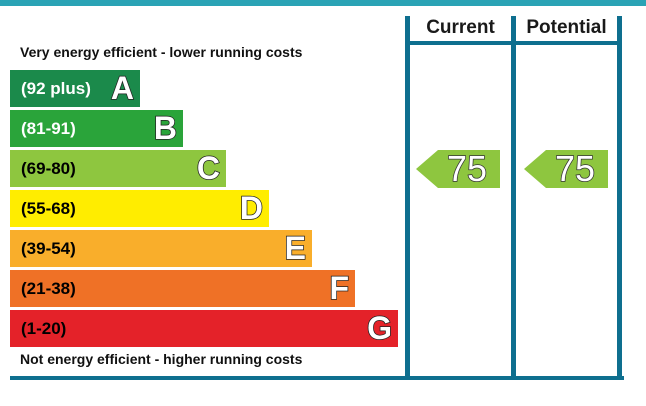  I want to click on band-letter: A, so click(122, 88).